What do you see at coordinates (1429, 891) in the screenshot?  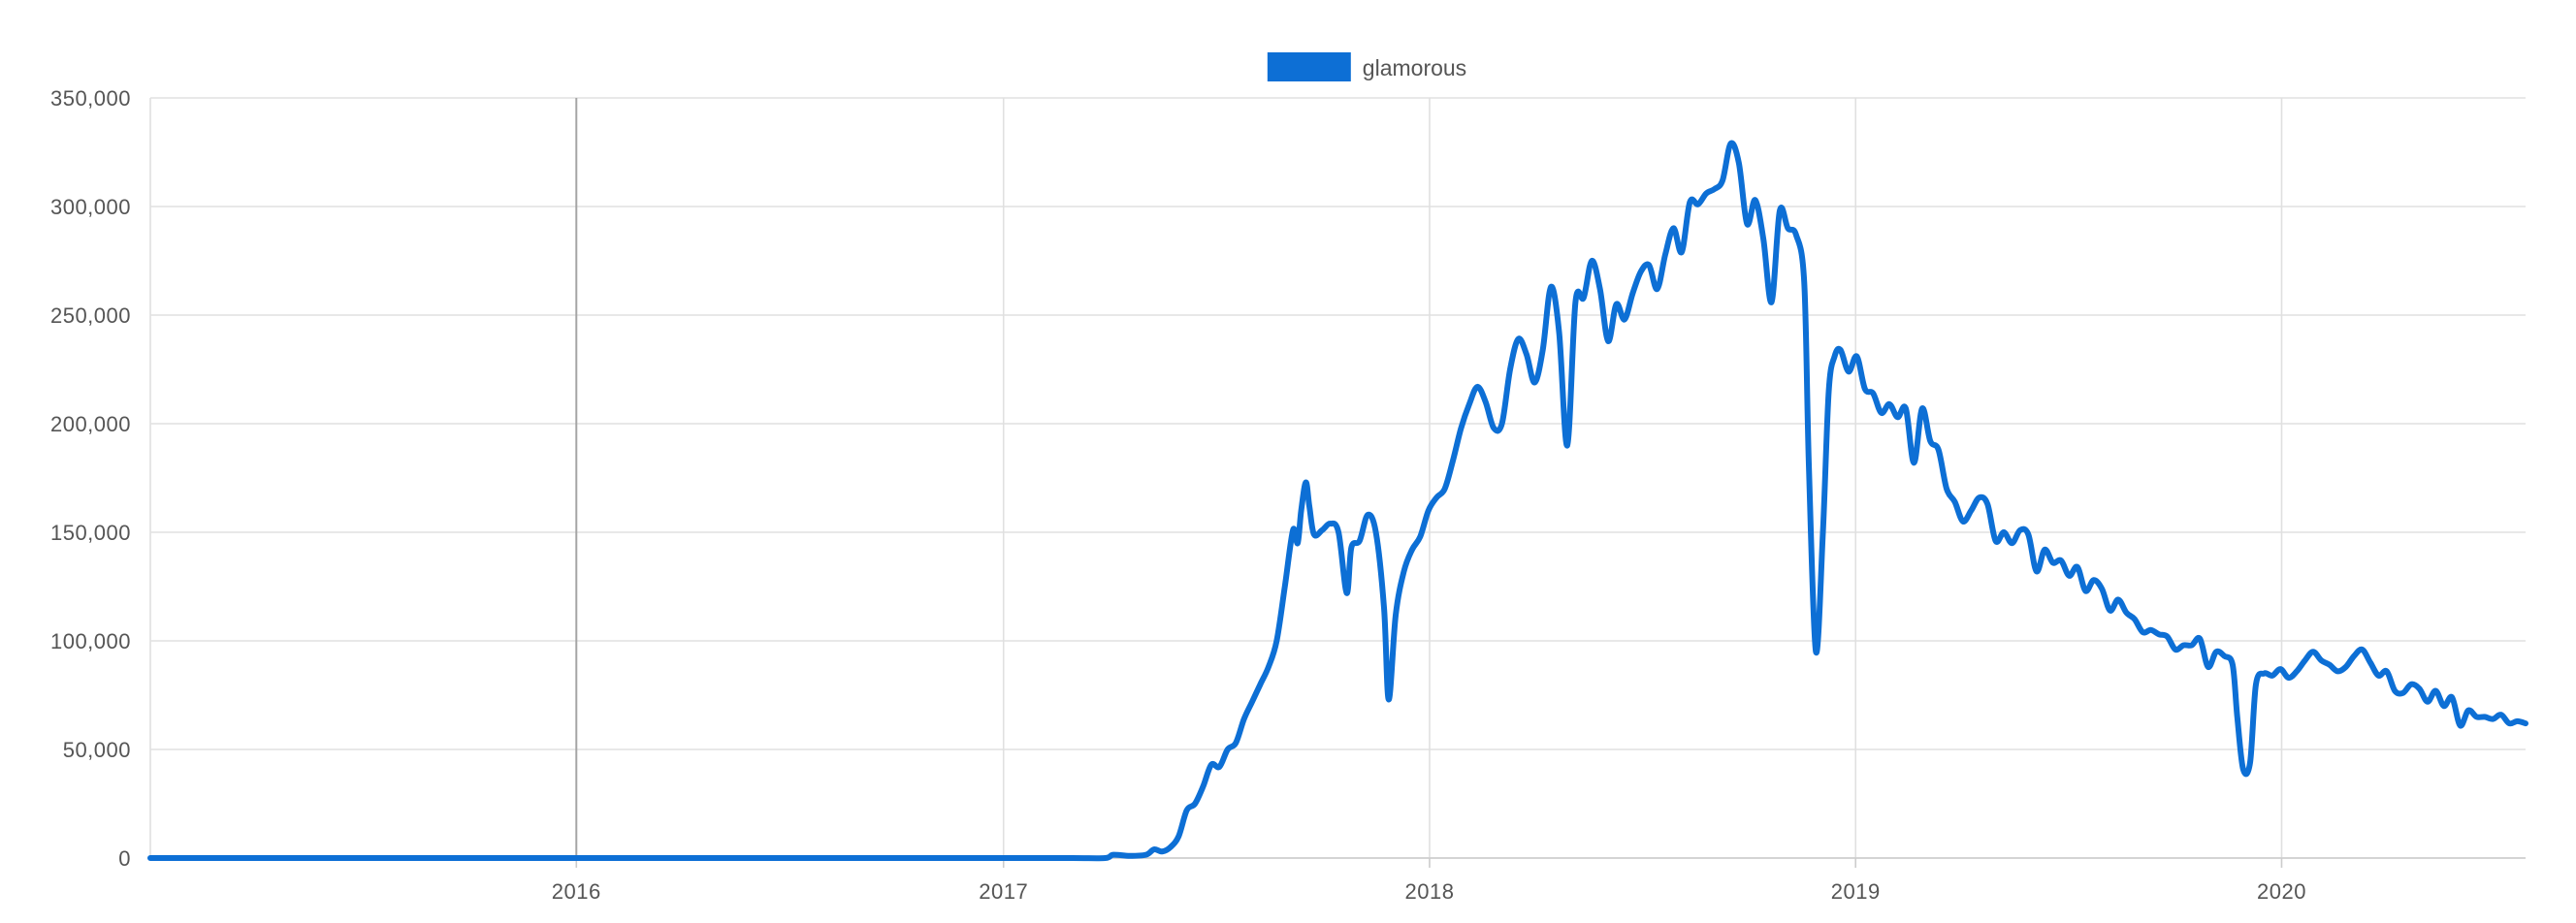 I see `x-tick-label: 2018` at bounding box center [1429, 891].